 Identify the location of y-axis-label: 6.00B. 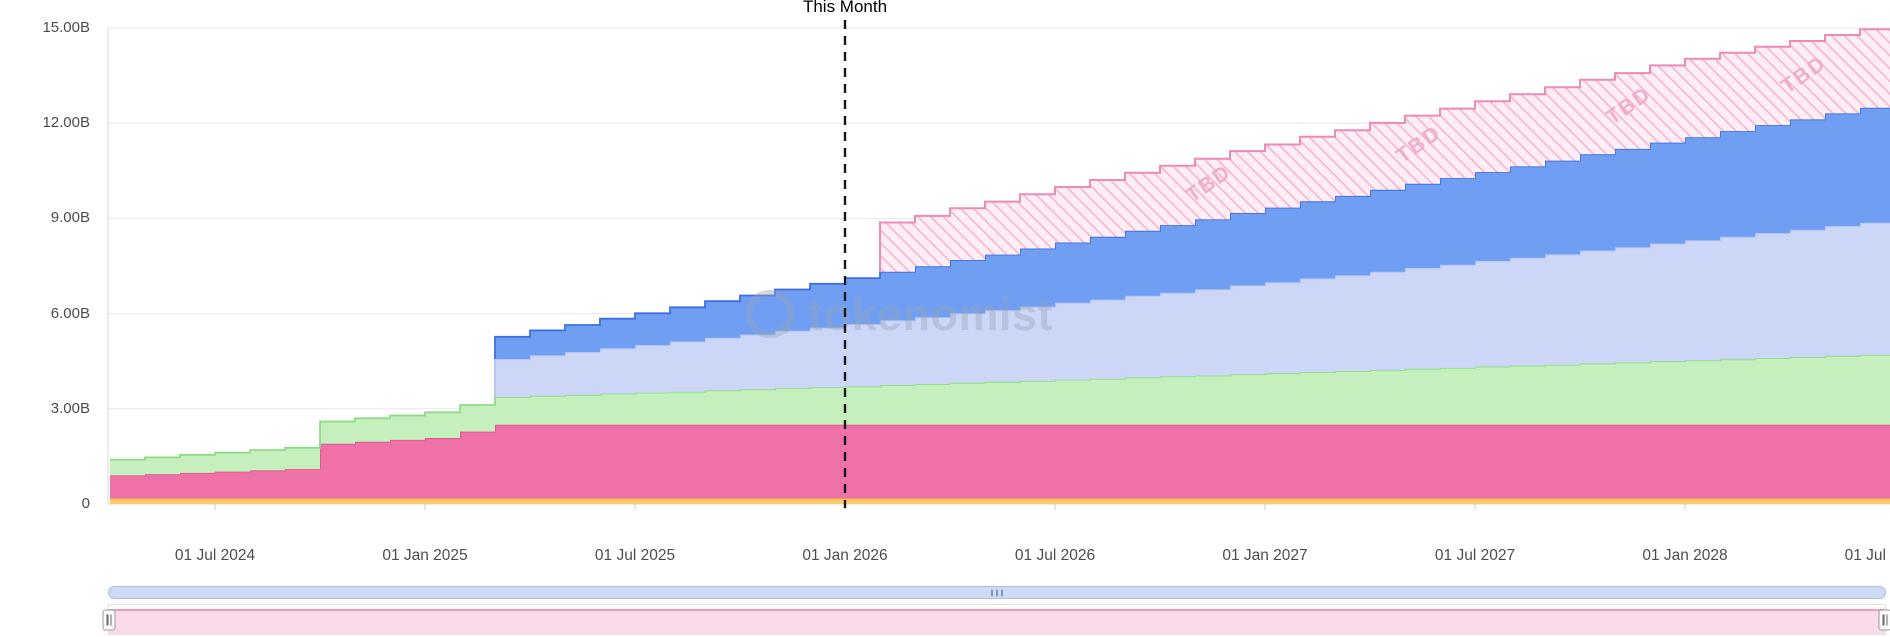
(70, 313).